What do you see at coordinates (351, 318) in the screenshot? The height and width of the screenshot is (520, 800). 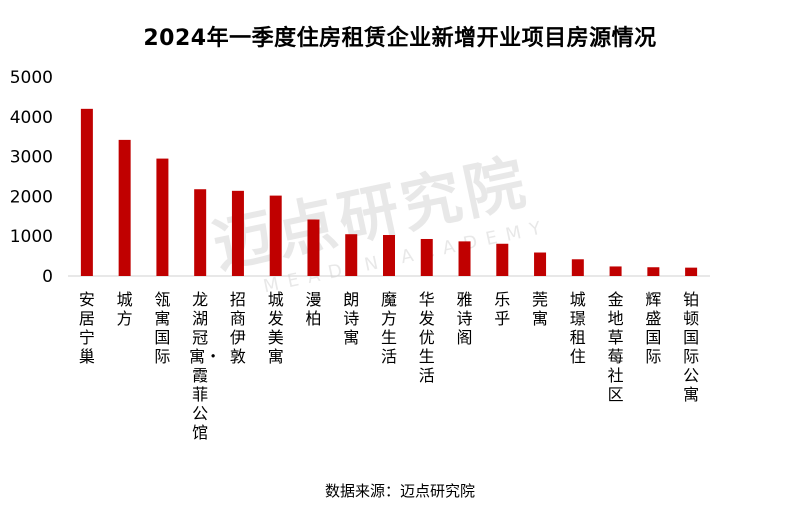 I see `x-tick-label: 朗诗寓` at bounding box center [351, 318].